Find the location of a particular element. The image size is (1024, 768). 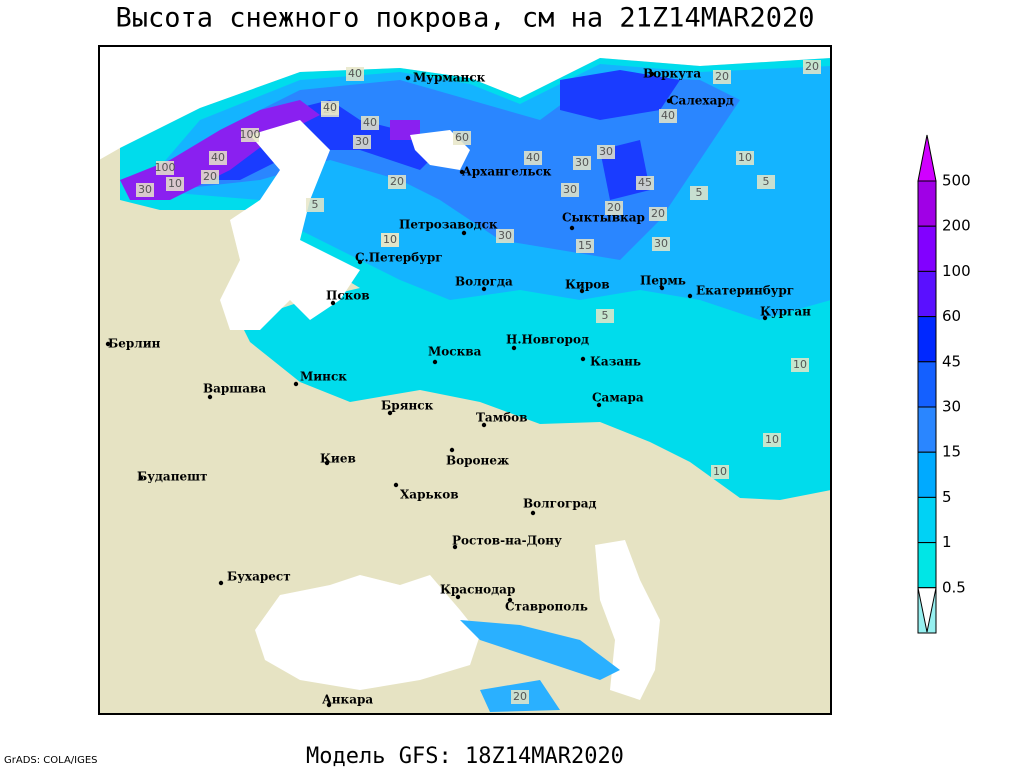

city-label: Тамбов is located at coordinates (501, 418).